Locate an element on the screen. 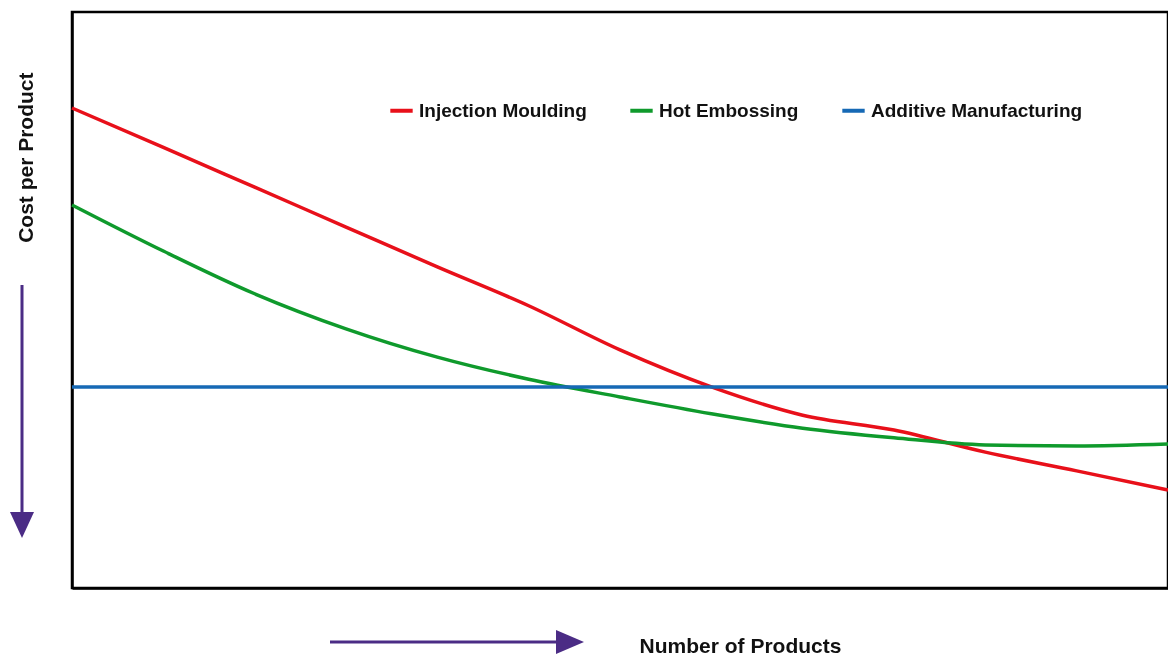 This screenshot has width=1168, height=654. legend-label: Additive Manufacturing is located at coordinates (977, 110).